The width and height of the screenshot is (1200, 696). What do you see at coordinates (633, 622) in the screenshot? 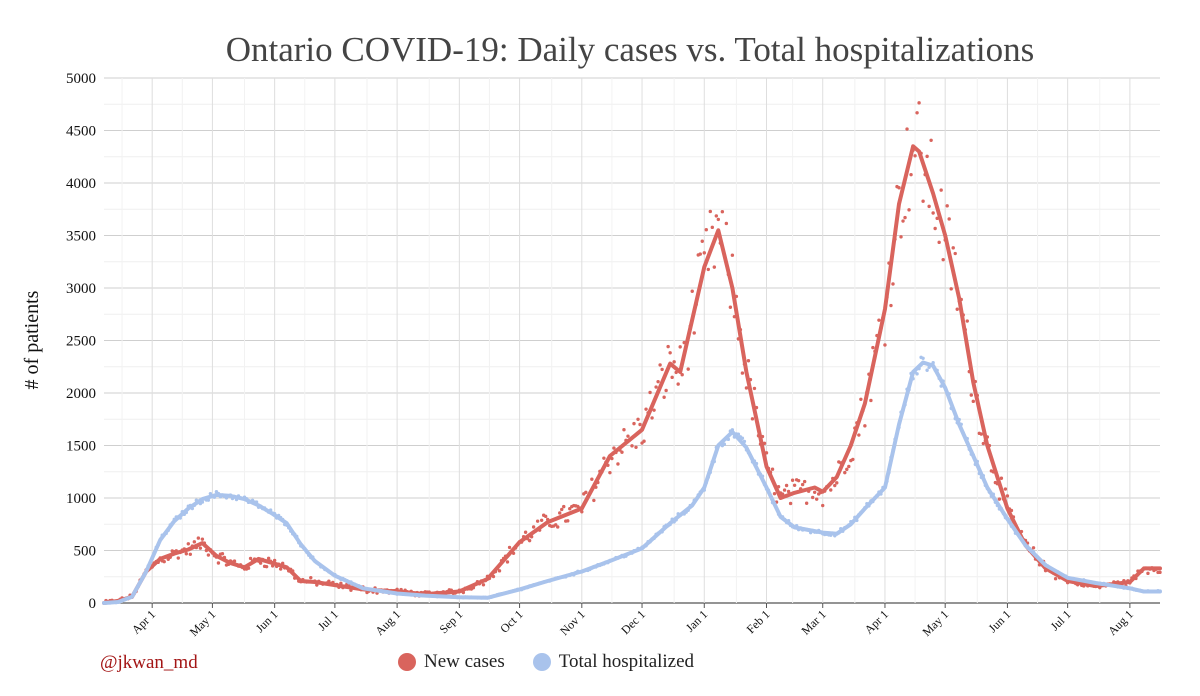
I see `x-tick-label: Dec 1` at bounding box center [633, 622].